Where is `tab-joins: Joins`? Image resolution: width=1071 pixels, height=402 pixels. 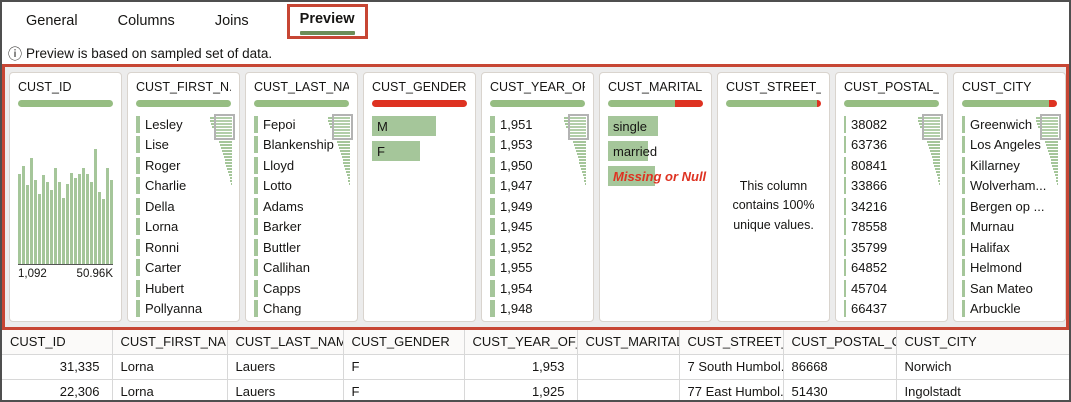 tab-joins: Joins is located at coordinates (232, 23).